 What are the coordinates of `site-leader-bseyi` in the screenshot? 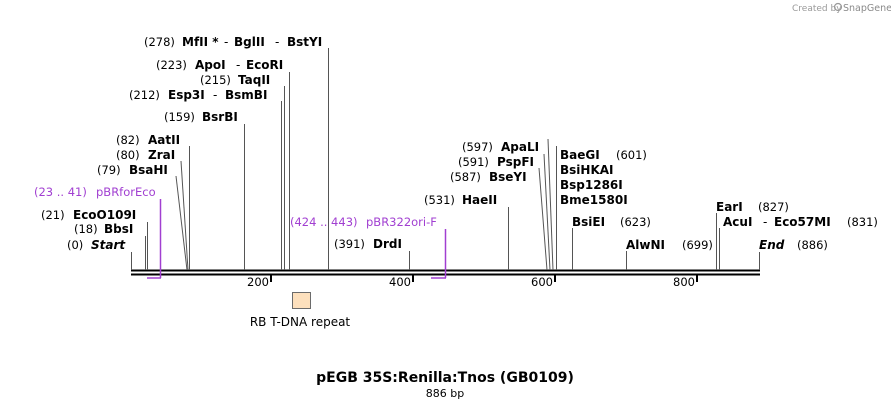 It's located at (543, 219).